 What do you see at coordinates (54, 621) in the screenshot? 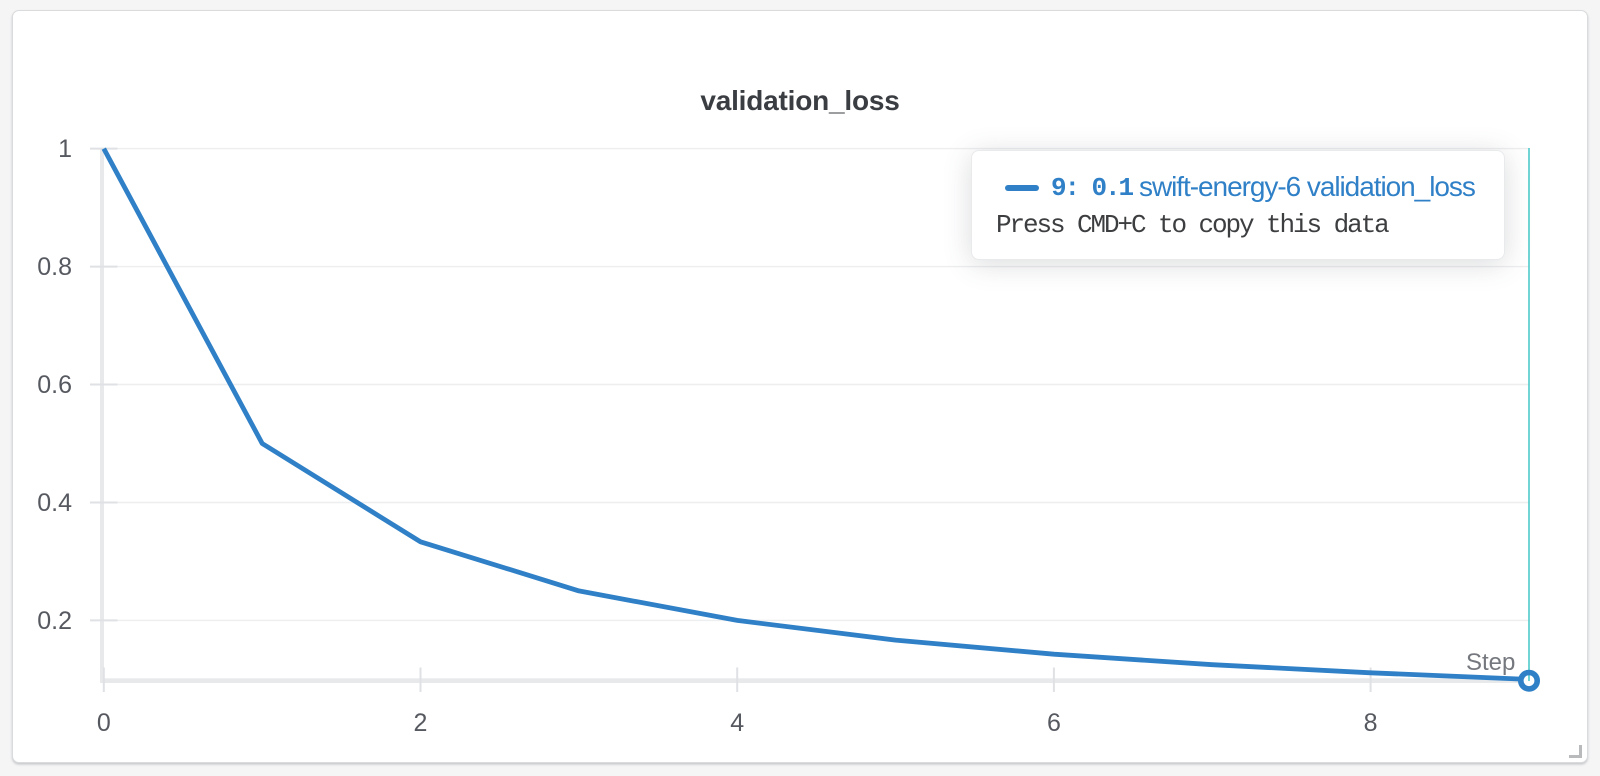
I see `svg-text: 0.2` at bounding box center [54, 621].